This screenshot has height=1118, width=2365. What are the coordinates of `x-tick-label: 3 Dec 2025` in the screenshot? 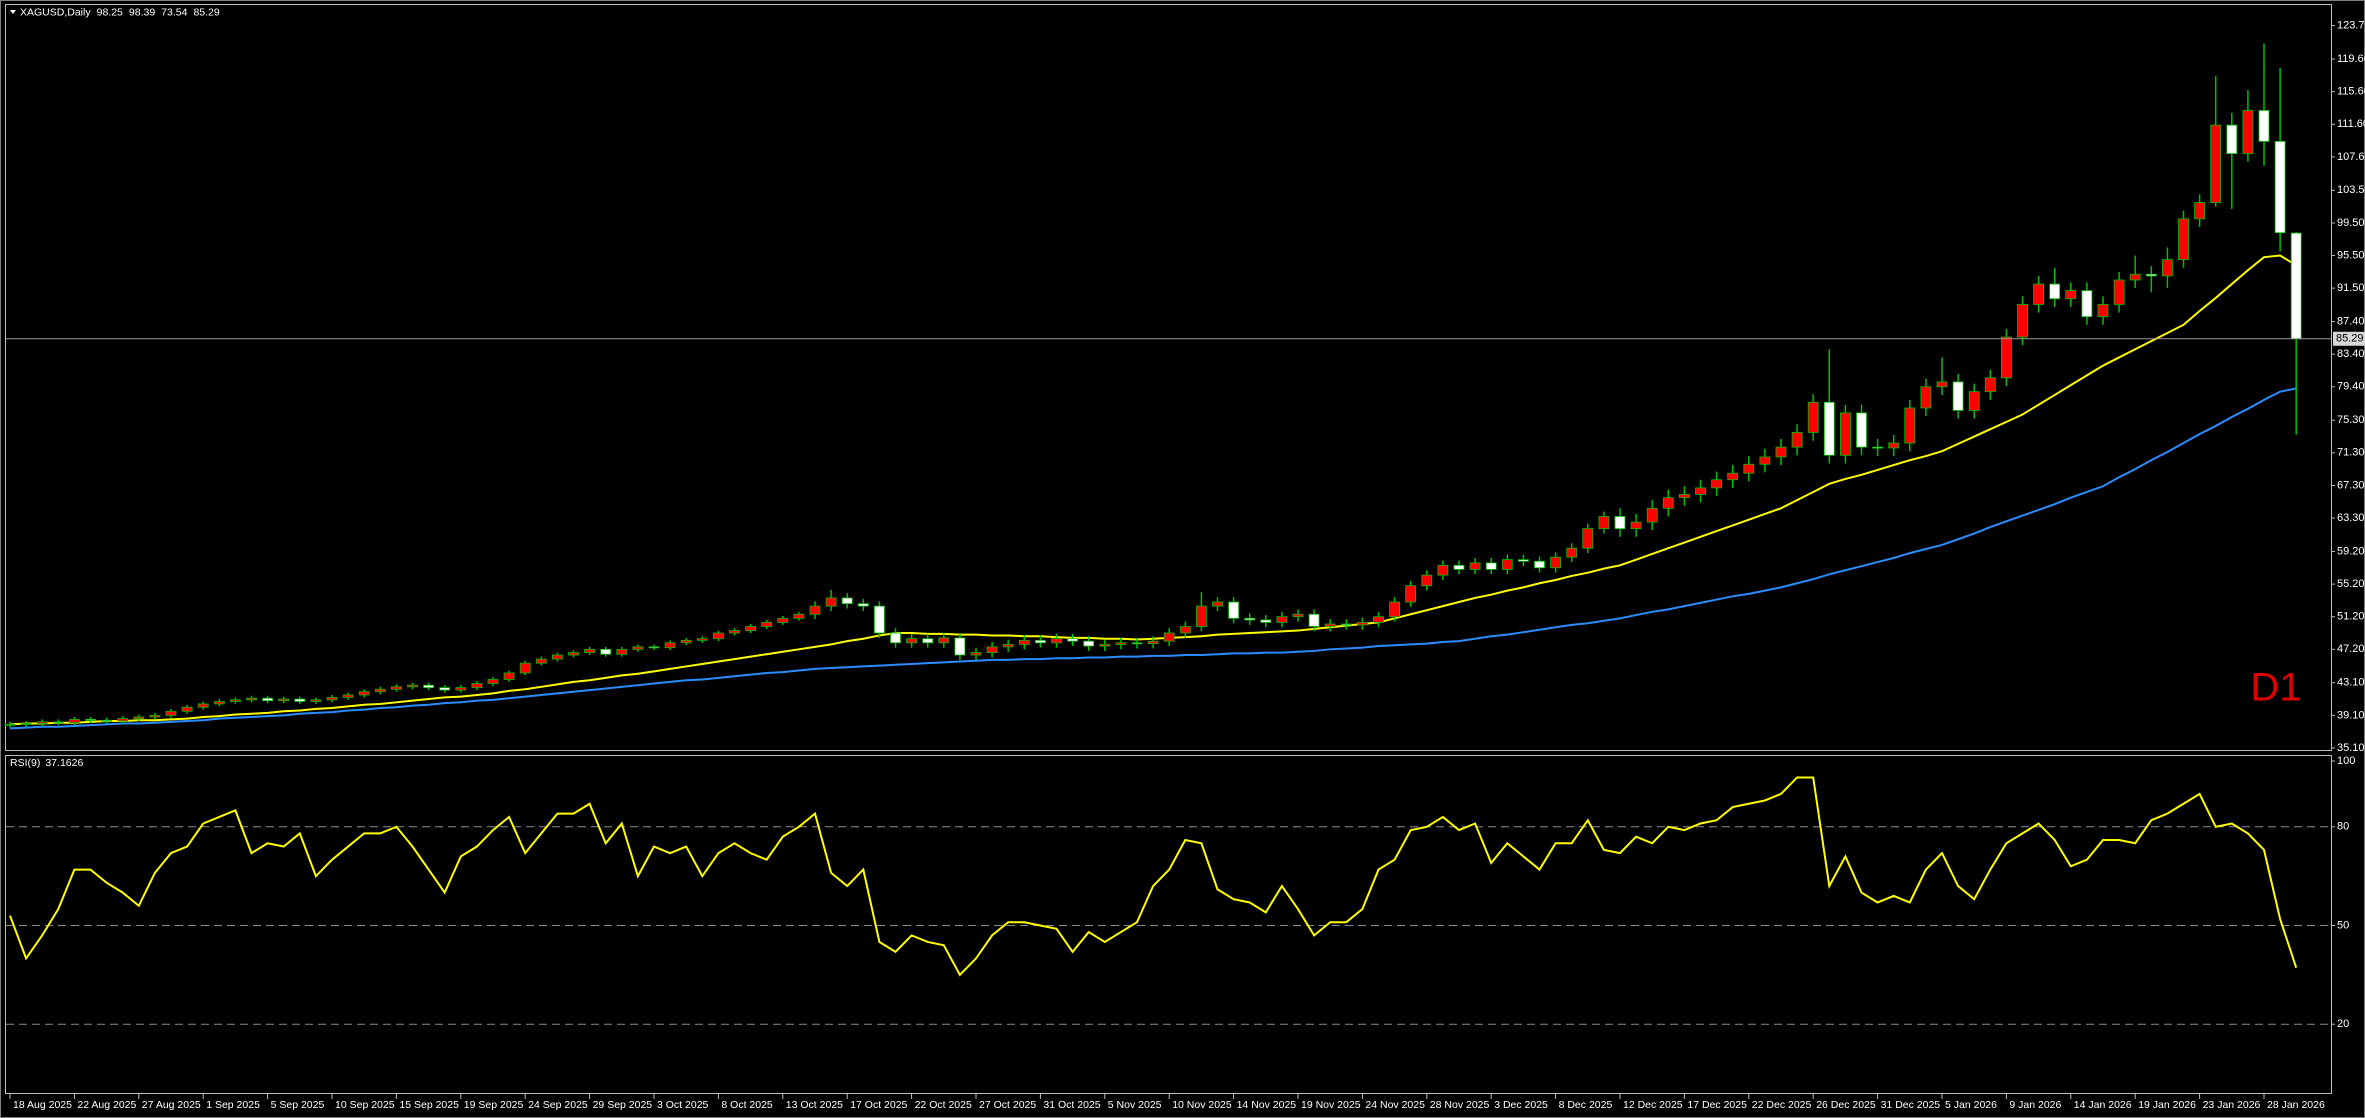 It's located at (1521, 1105).